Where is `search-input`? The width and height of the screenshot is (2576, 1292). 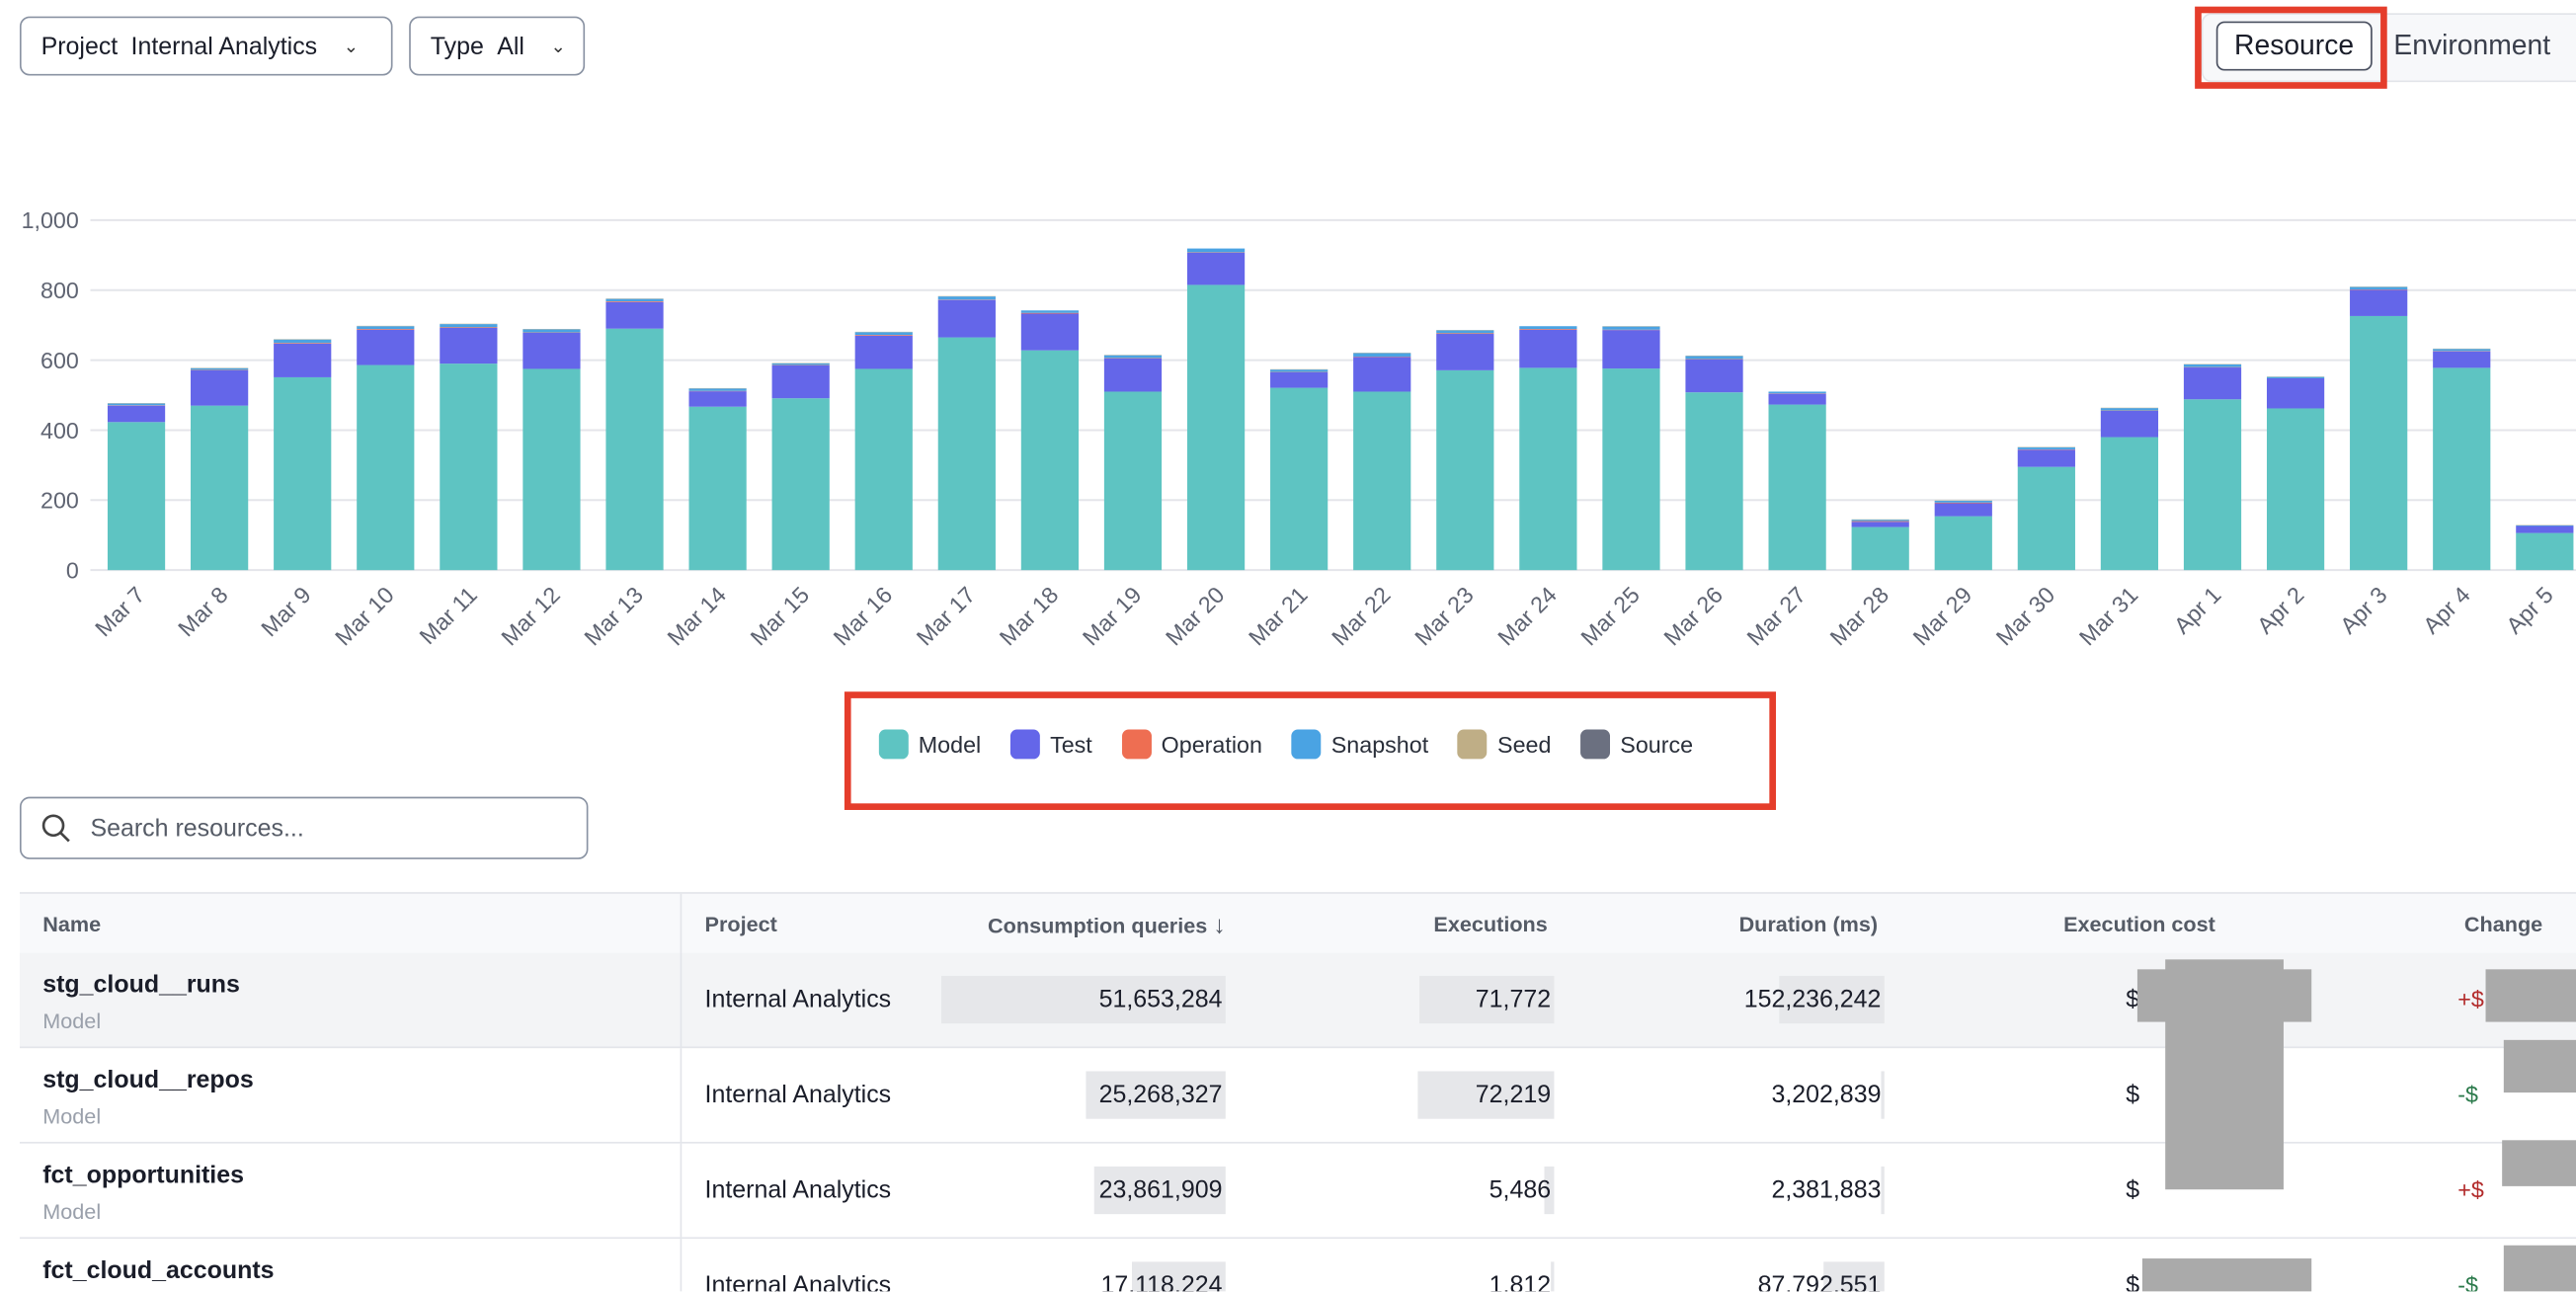 search-input is located at coordinates (320, 828).